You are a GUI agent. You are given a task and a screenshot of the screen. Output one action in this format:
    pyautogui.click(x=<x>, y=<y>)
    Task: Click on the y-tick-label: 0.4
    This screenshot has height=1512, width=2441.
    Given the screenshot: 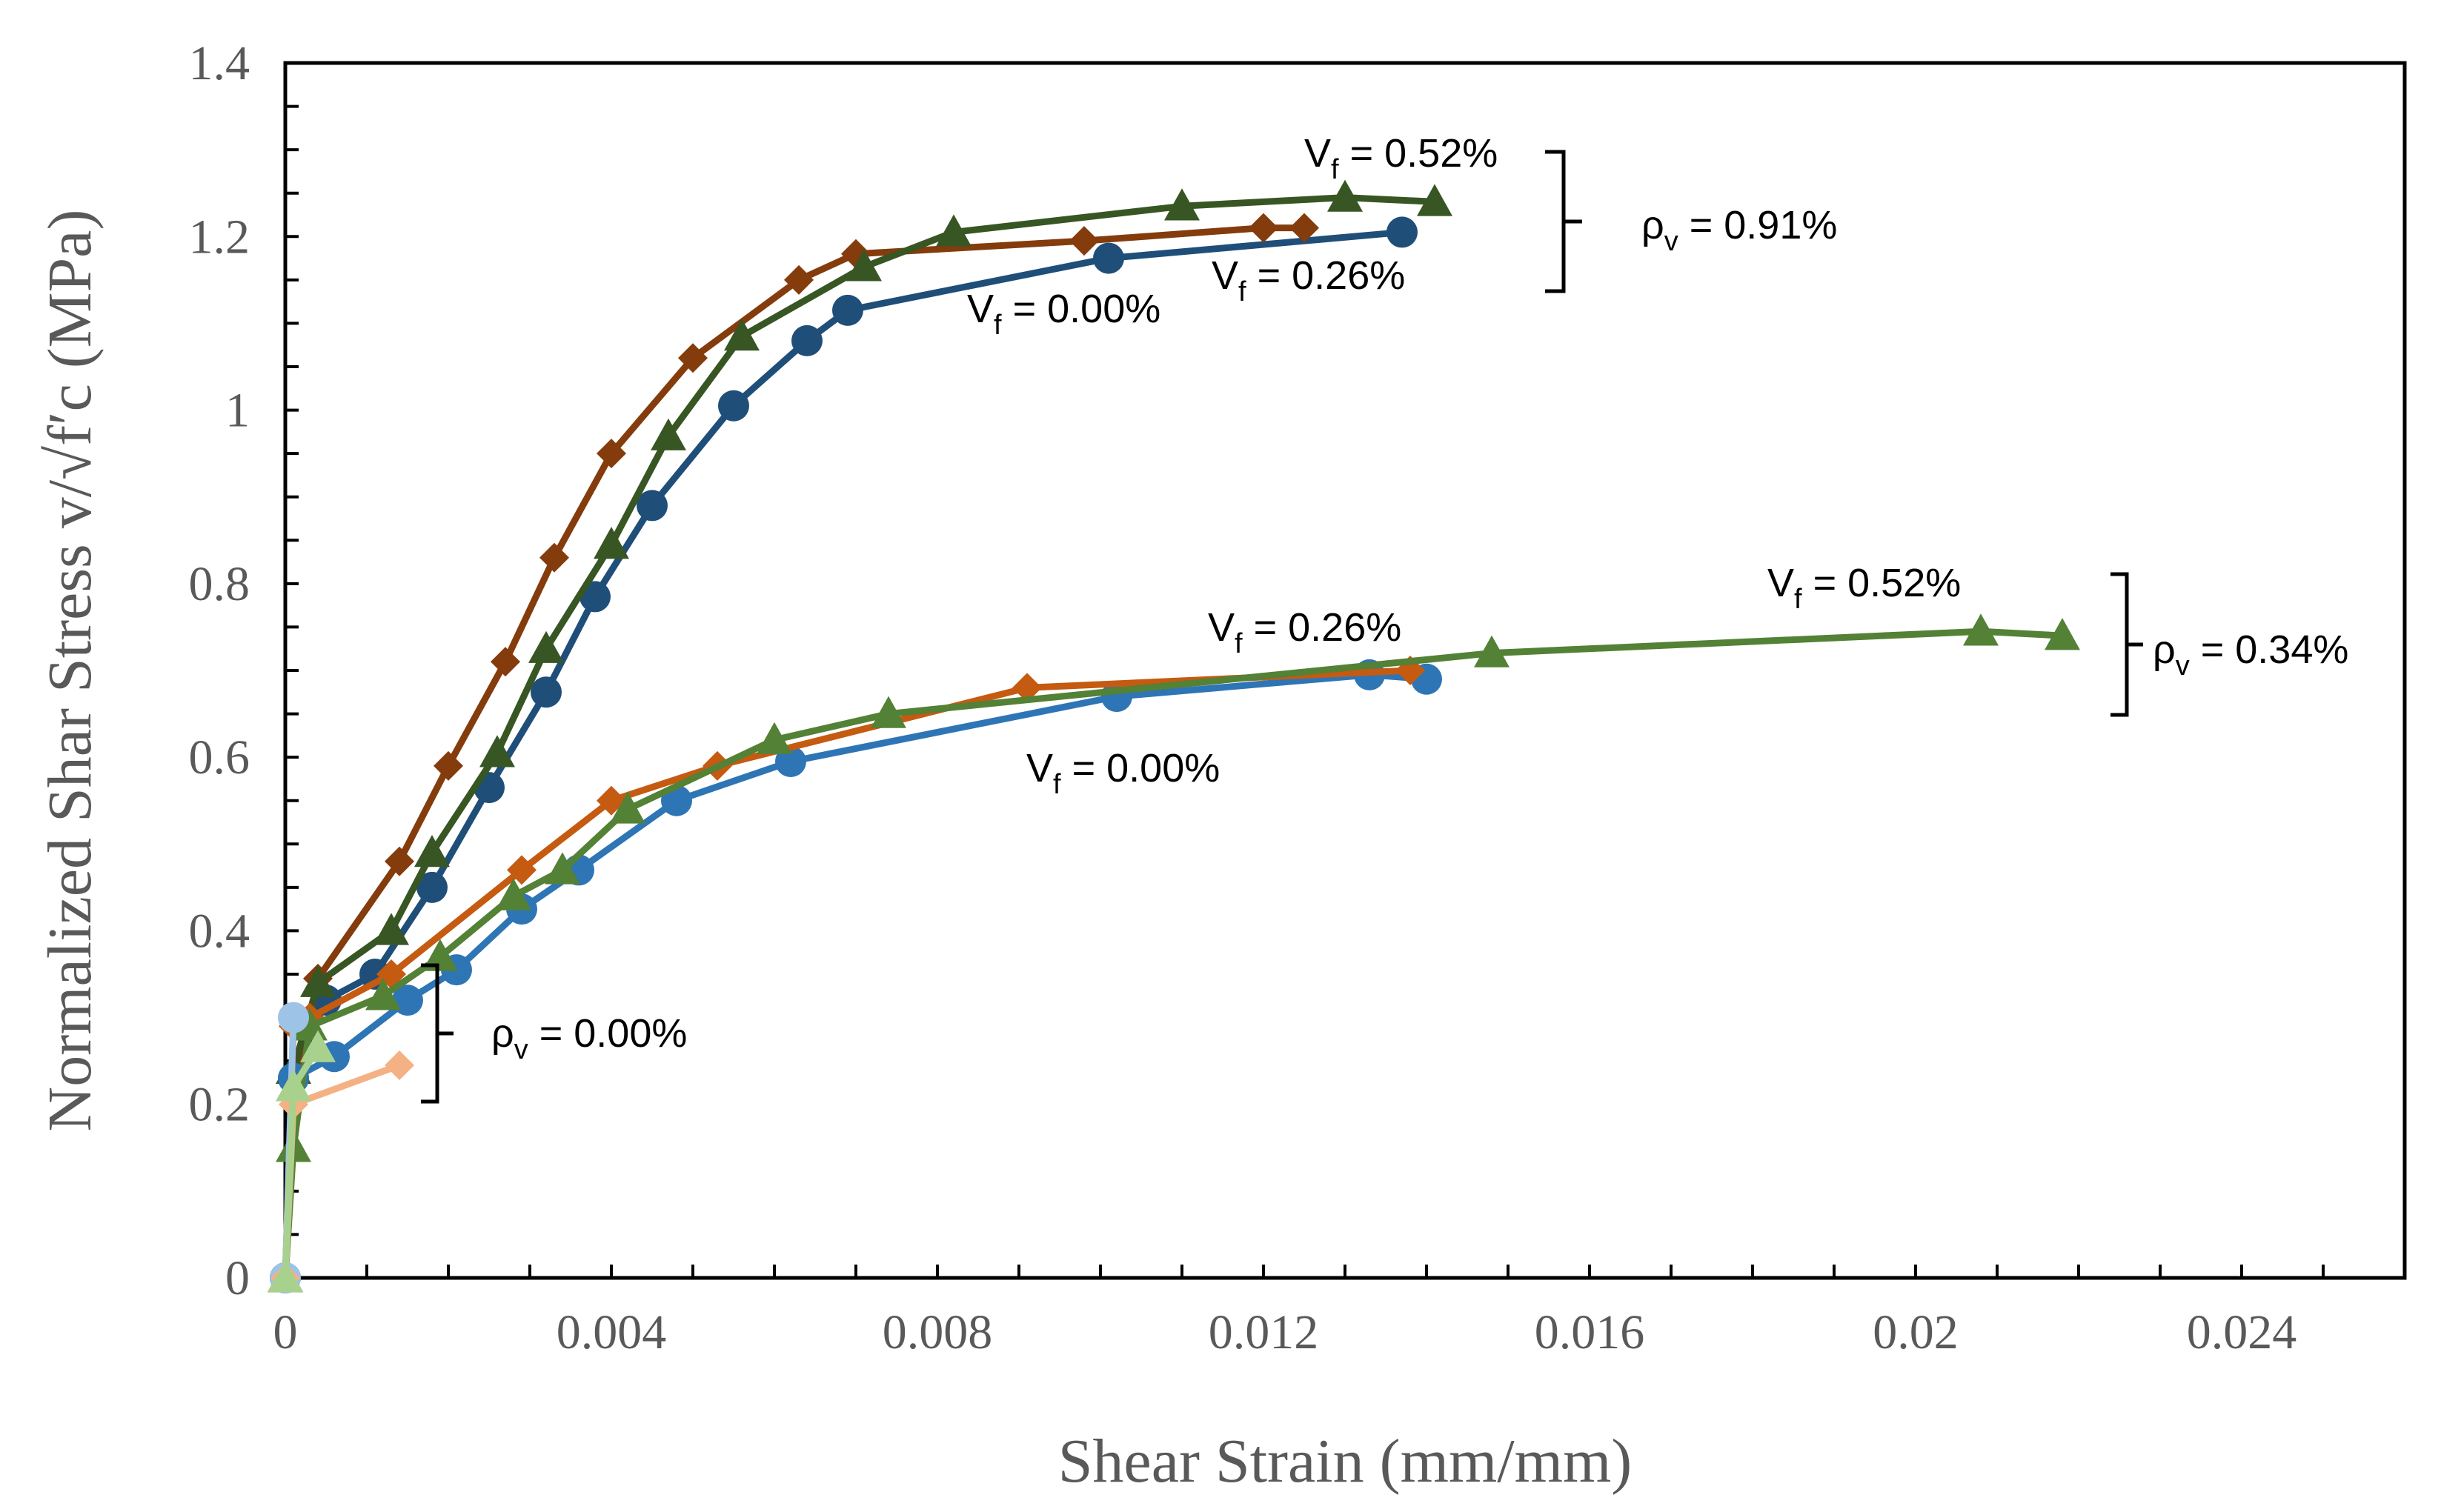 What is the action you would take?
    pyautogui.click(x=219, y=931)
    